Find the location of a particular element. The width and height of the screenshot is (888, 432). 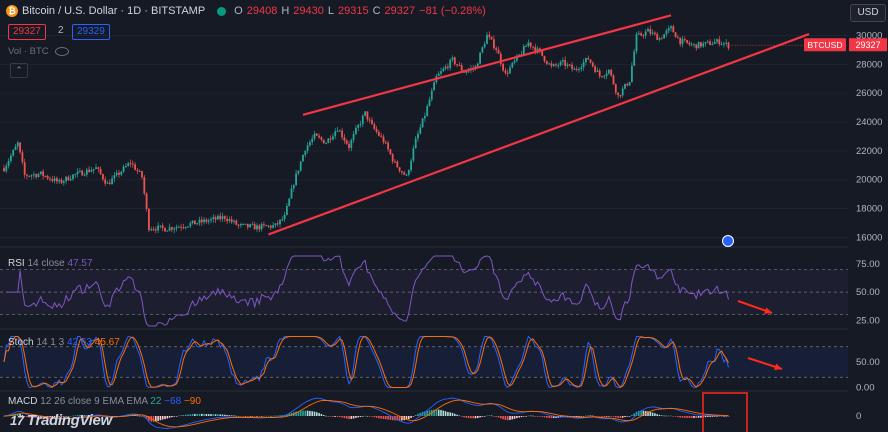

volume-legend: Vol · BTC is located at coordinates (38, 51).